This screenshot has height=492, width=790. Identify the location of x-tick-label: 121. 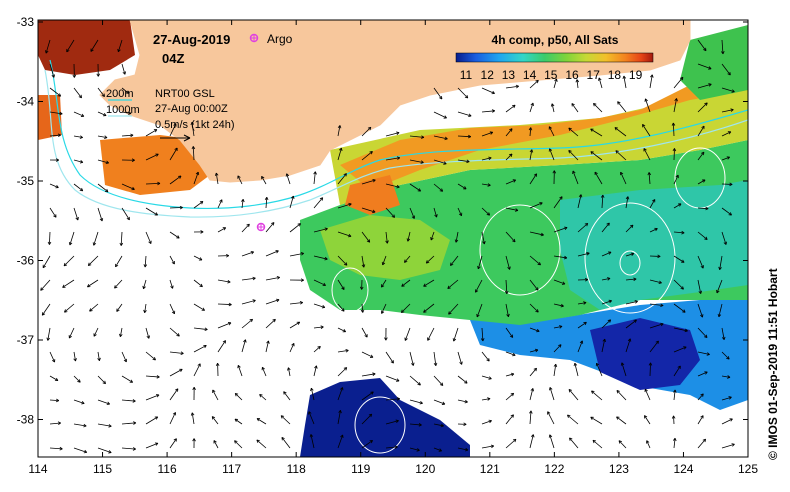
(490, 469).